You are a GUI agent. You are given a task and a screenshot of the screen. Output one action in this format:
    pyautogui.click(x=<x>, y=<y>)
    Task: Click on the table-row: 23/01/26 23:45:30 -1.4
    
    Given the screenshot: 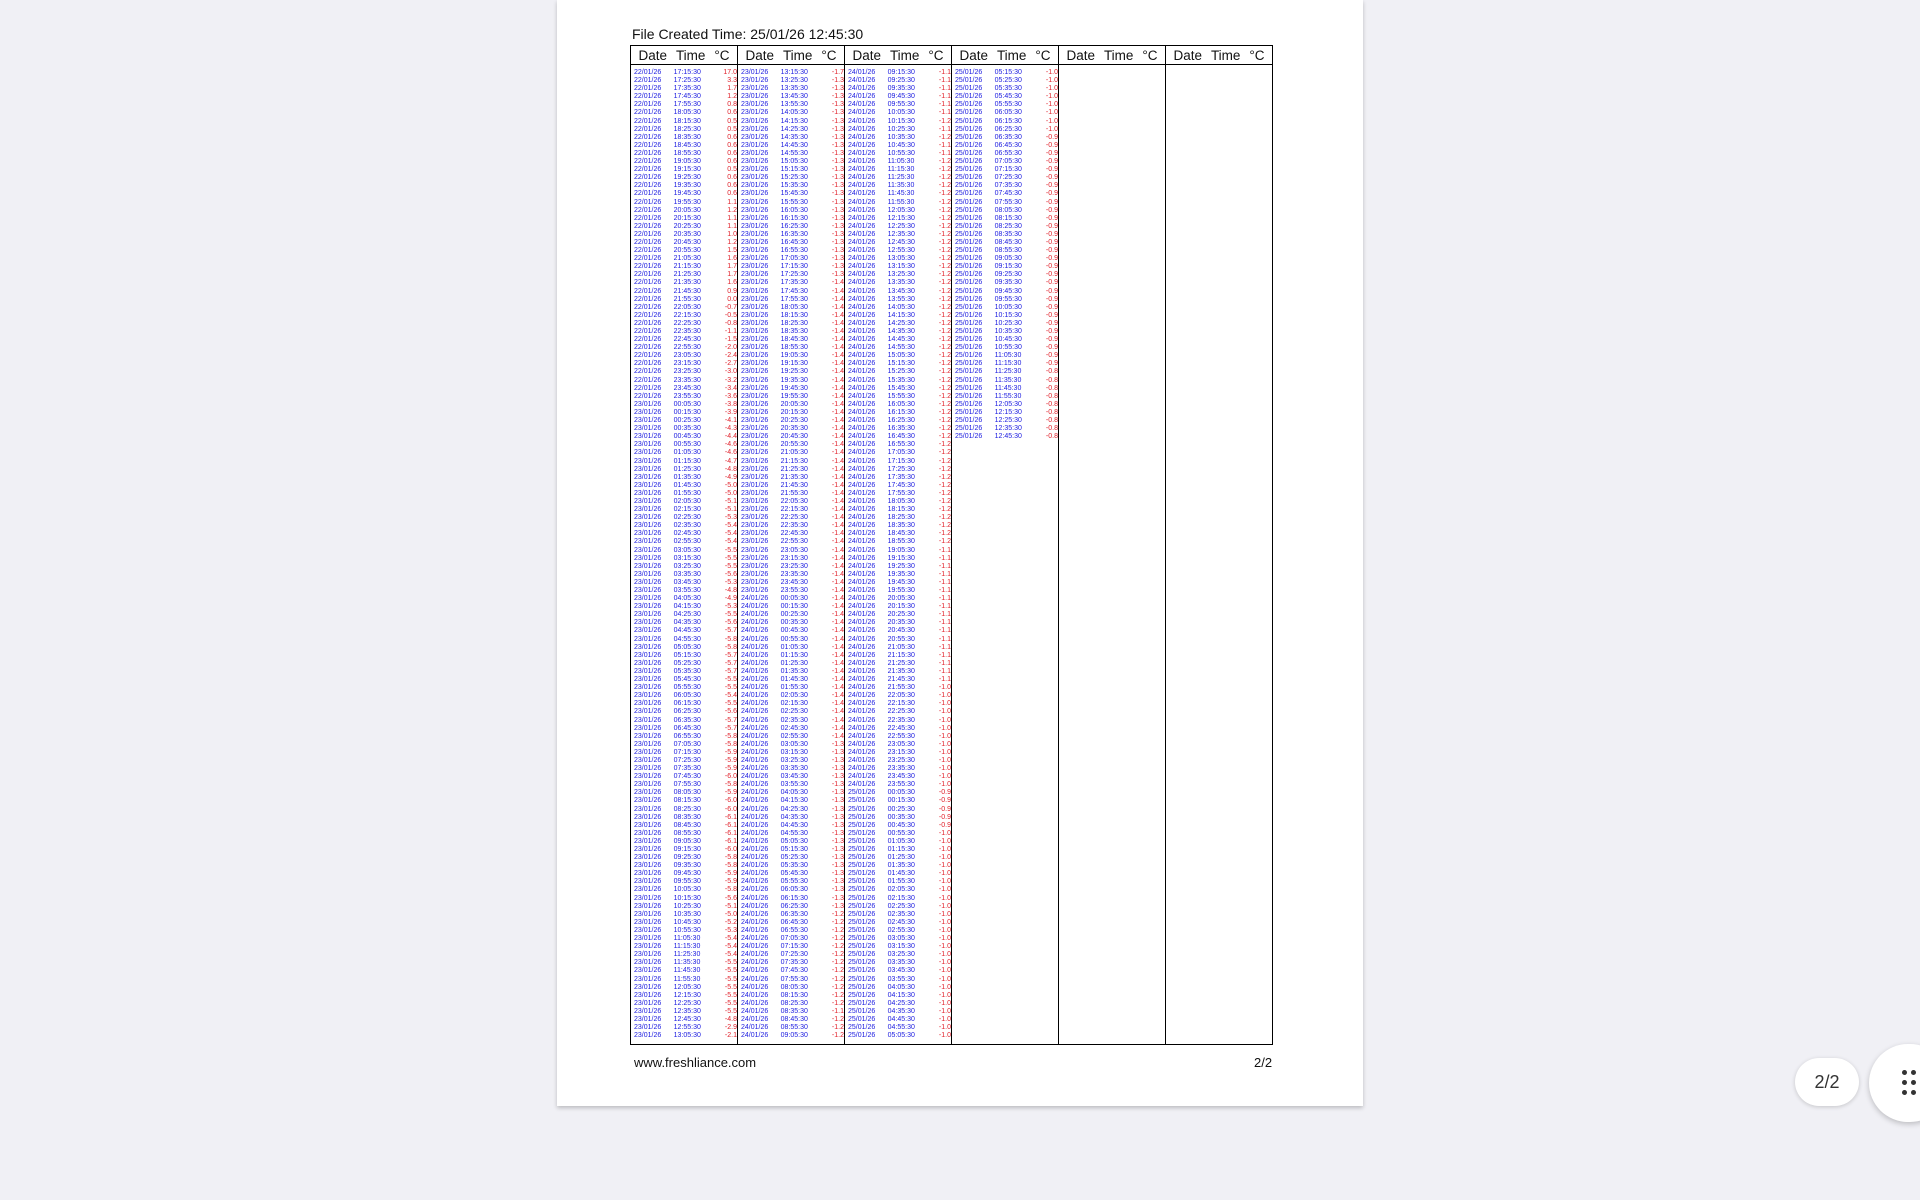 What is the action you would take?
    pyautogui.click(x=791, y=583)
    